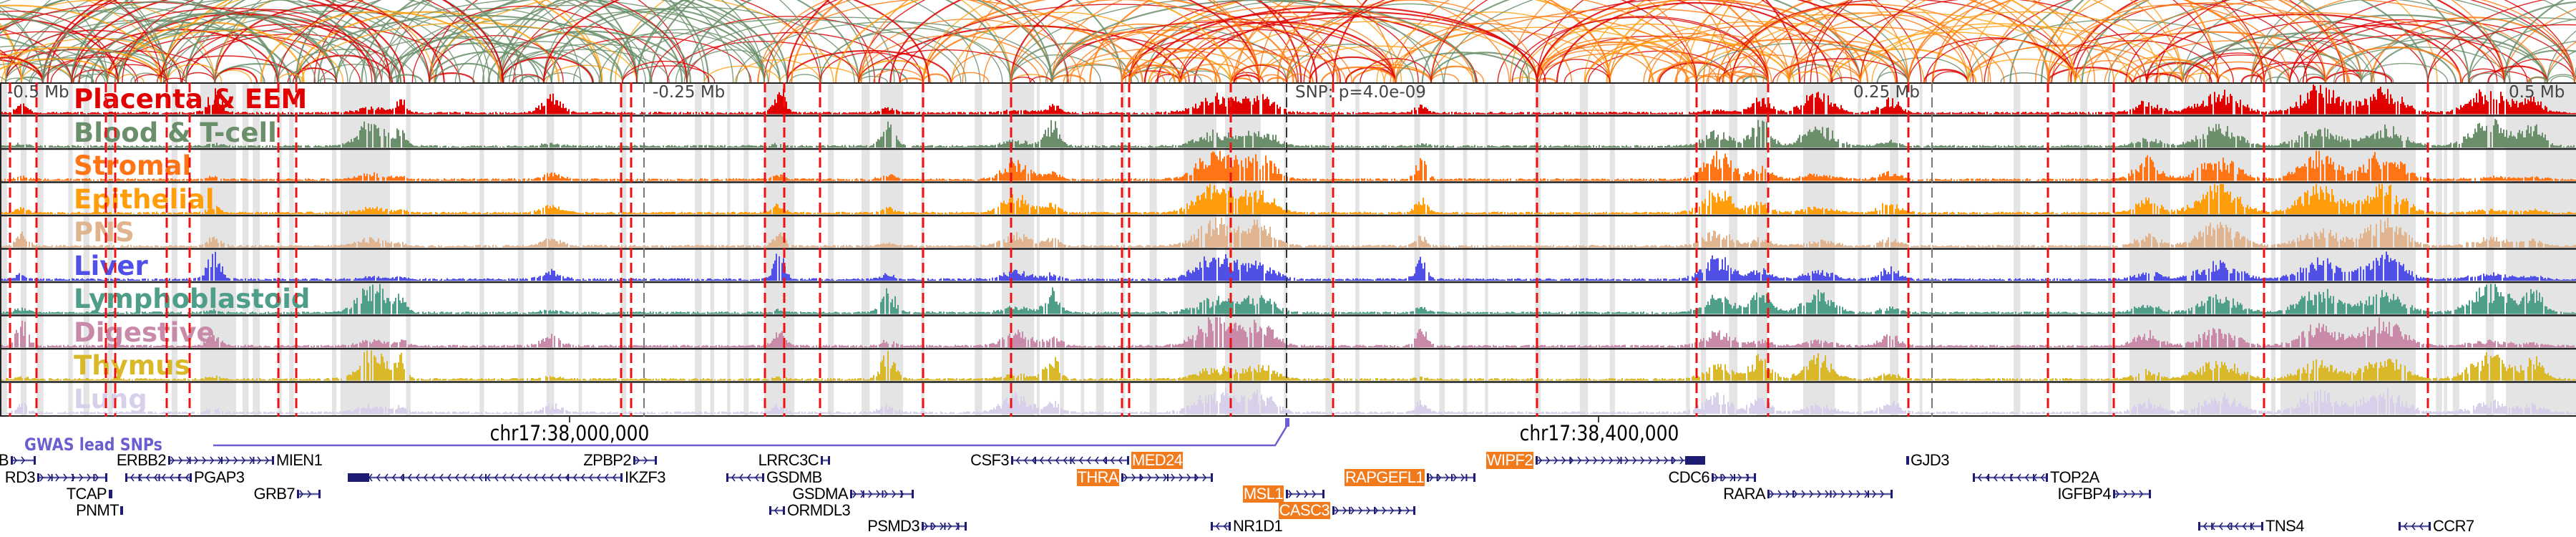 This screenshot has width=2576, height=537. What do you see at coordinates (309, 494) in the screenshot?
I see `gene-grb7` at bounding box center [309, 494].